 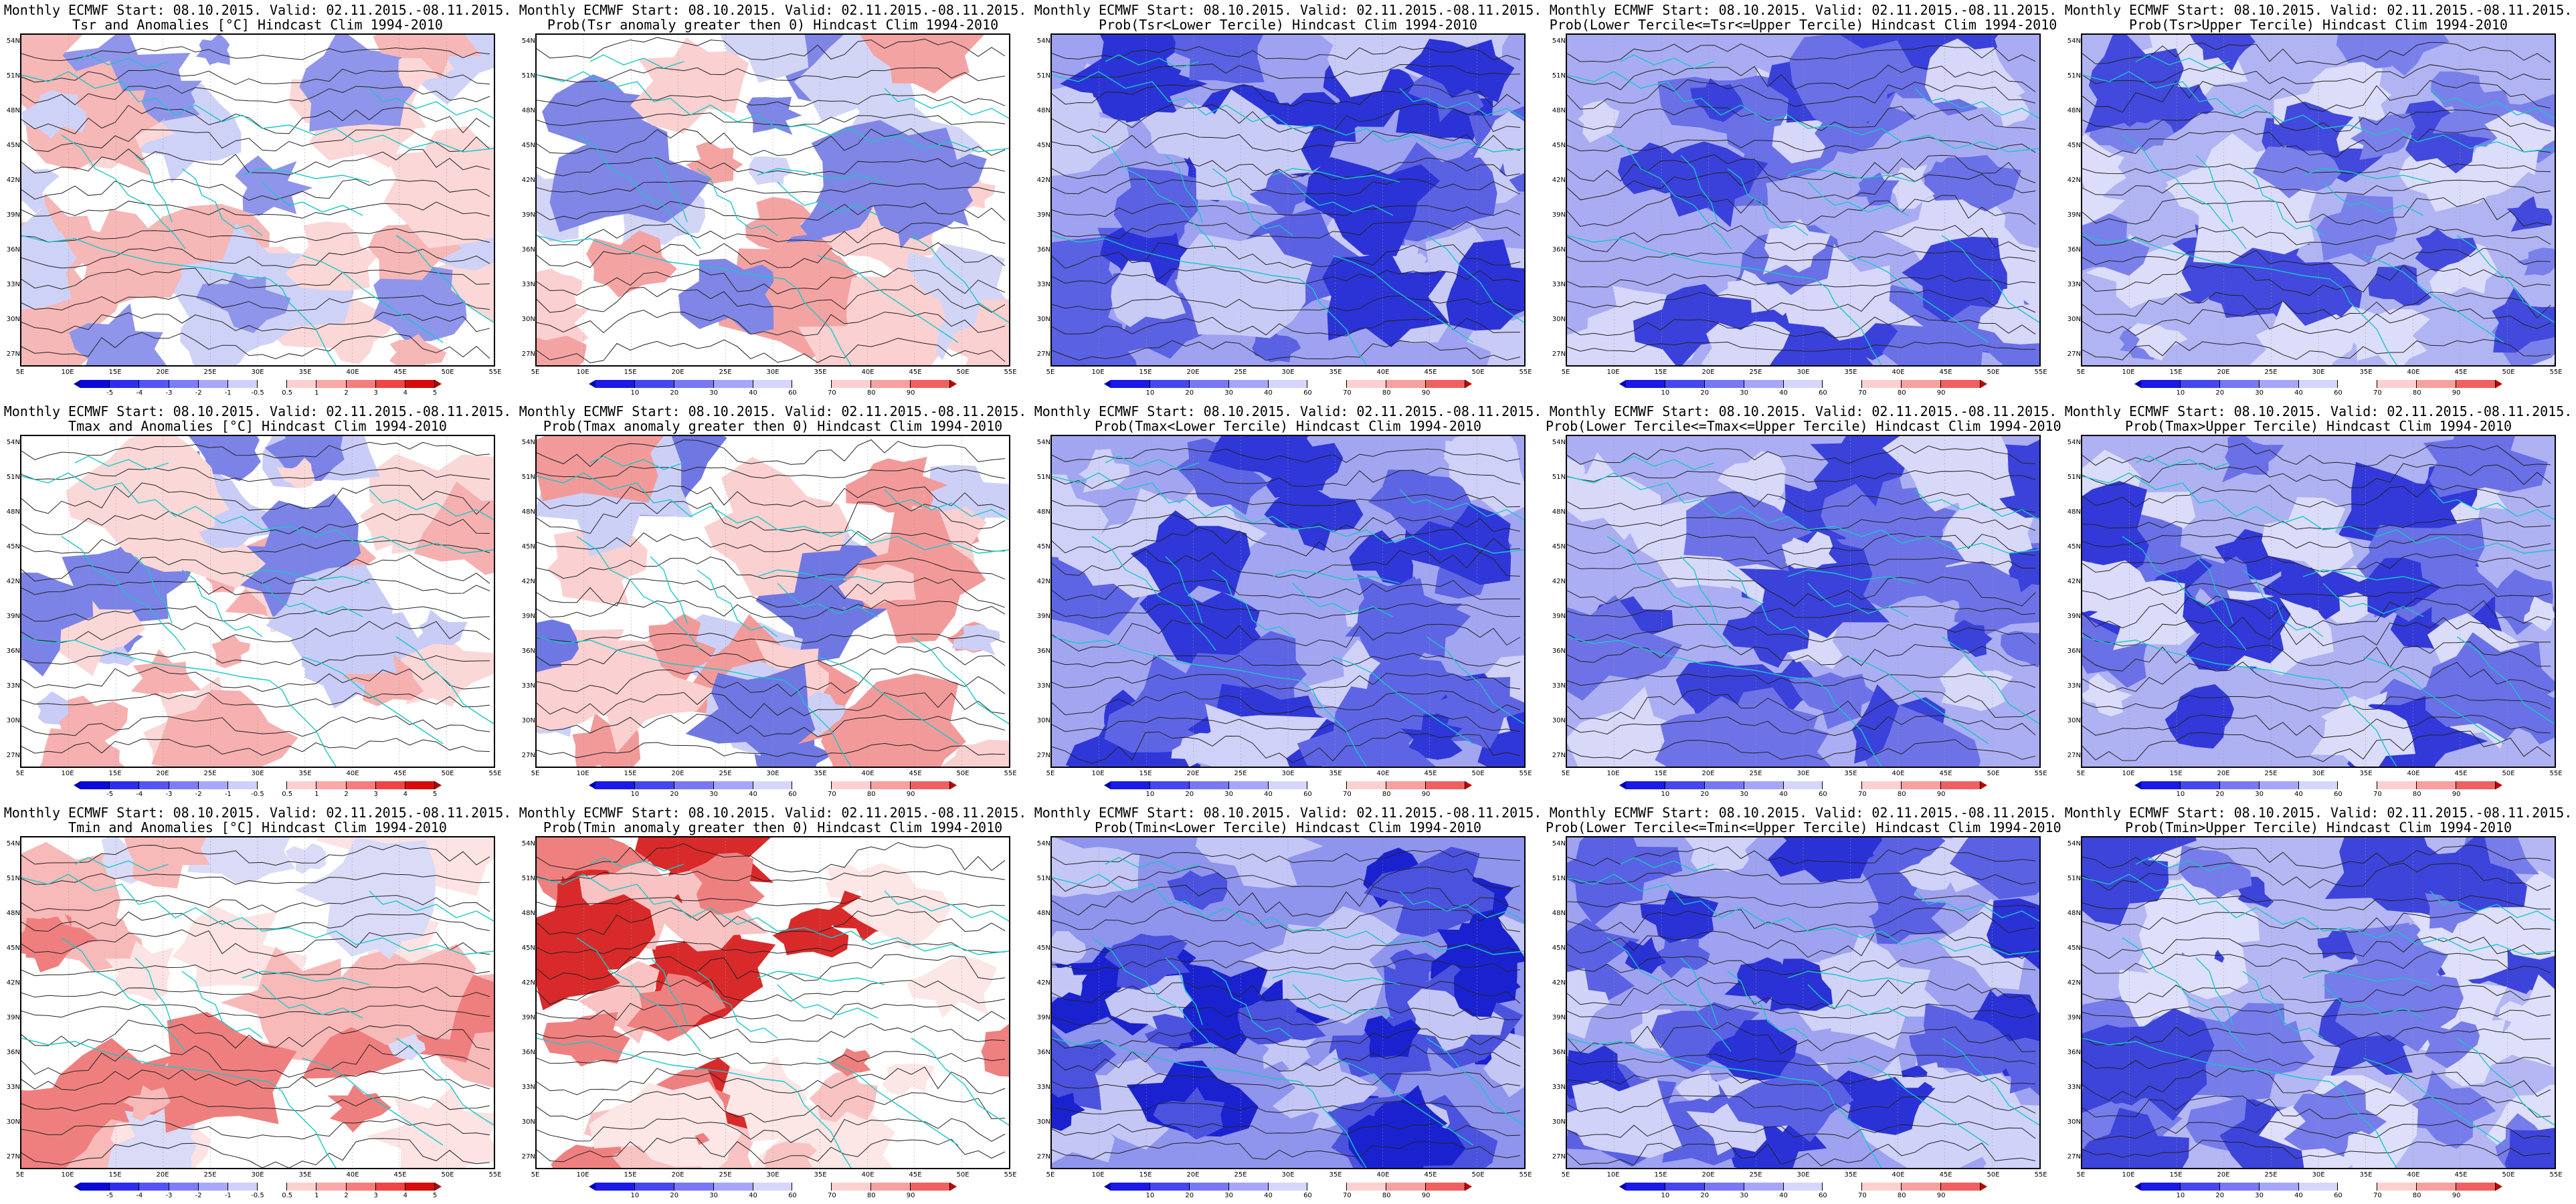 What do you see at coordinates (169, 1195) in the screenshot?
I see `colorbar-label: -3` at bounding box center [169, 1195].